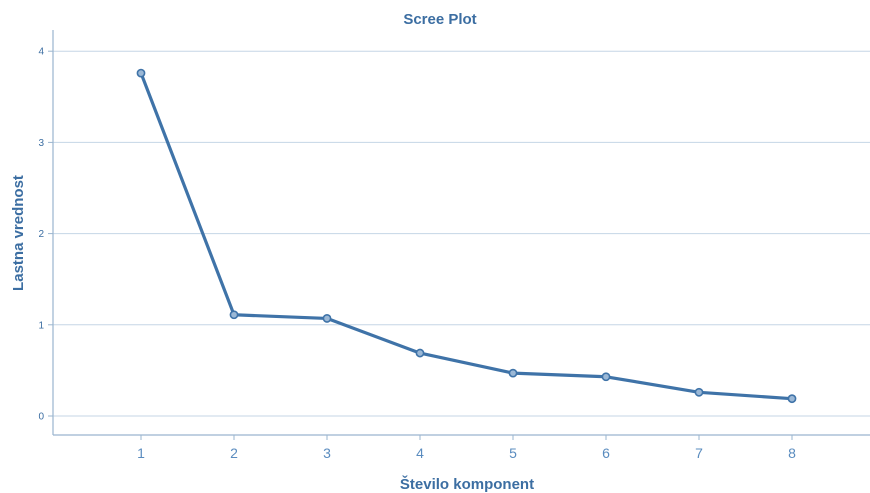 Image resolution: width=870 pixels, height=493 pixels. I want to click on chart-title: Scree Plot, so click(439, 19).